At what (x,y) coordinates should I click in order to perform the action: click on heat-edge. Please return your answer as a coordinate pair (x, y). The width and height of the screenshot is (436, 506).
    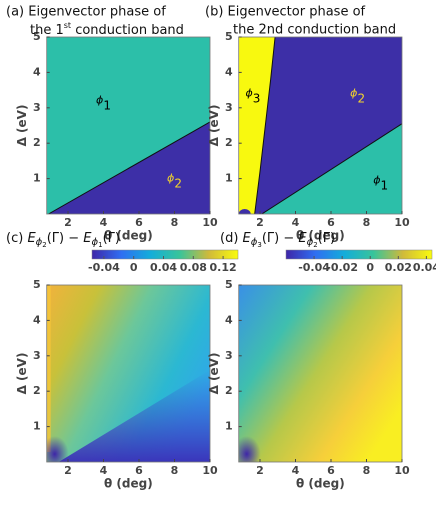
    Looking at the image, I should click on (48, 368).